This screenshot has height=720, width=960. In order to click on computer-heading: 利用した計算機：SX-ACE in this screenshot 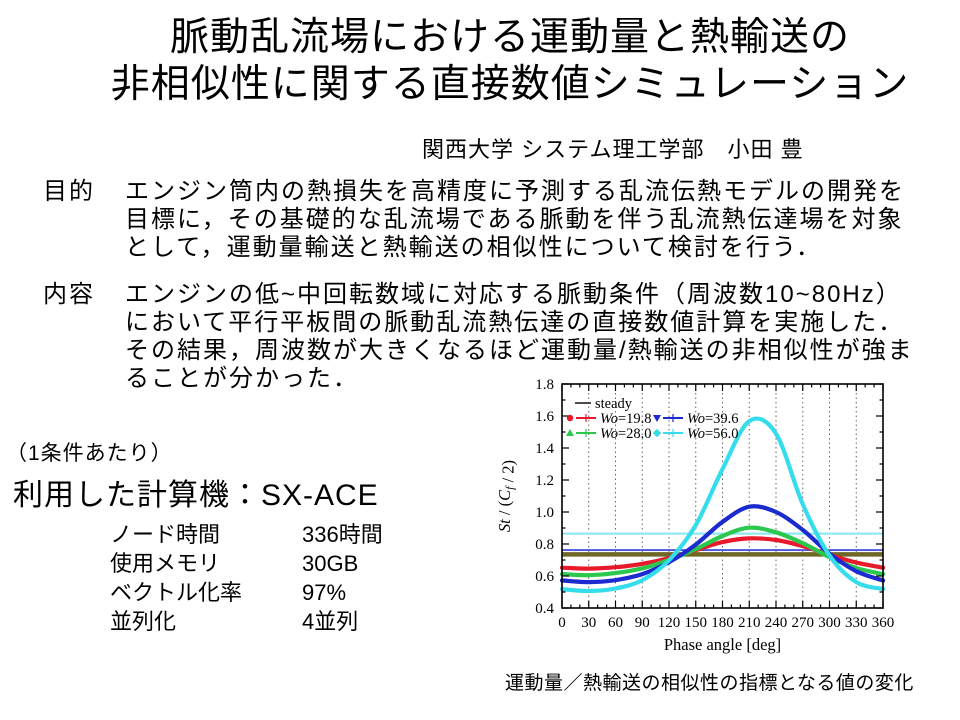, I will do `click(196, 495)`.